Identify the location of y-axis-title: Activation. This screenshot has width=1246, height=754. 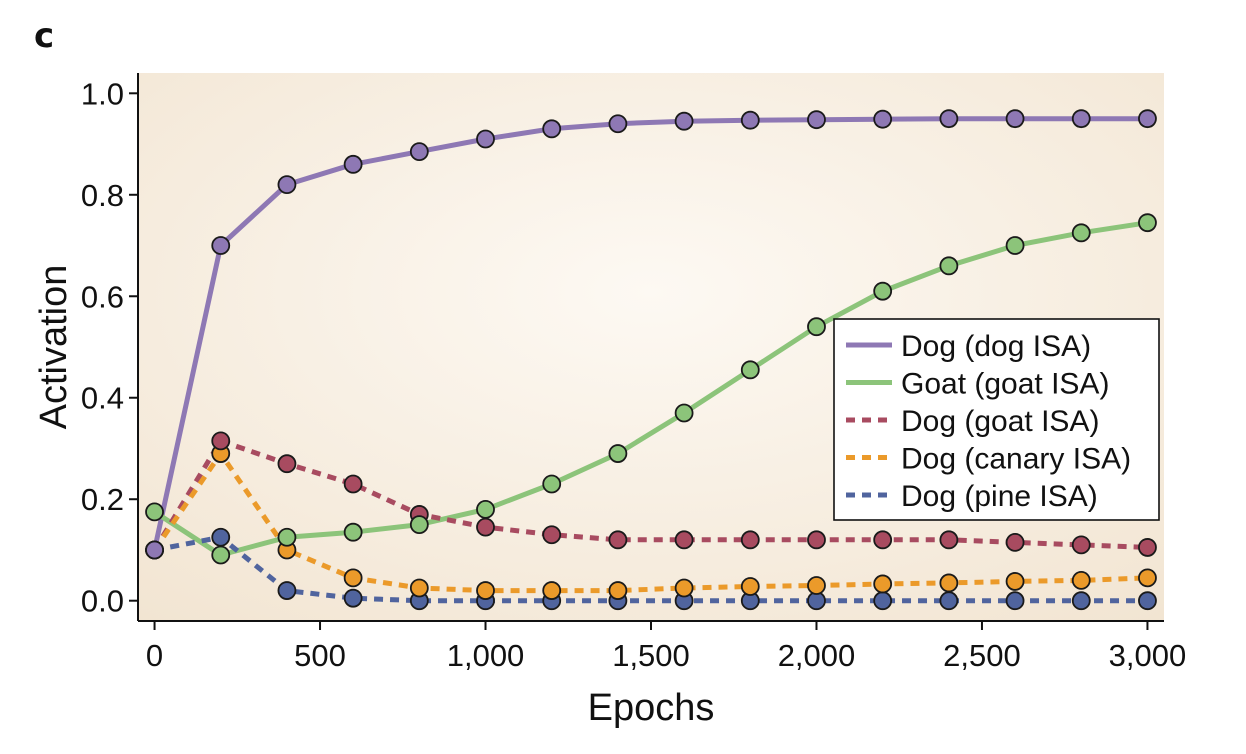
(54, 347).